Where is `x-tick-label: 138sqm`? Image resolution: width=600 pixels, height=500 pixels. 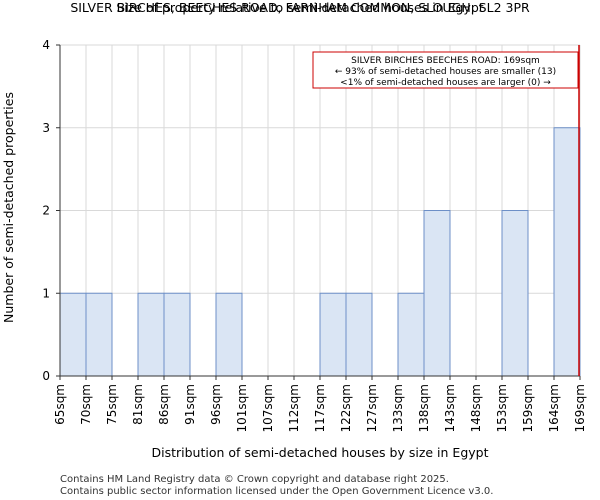 x-tick-label: 138sqm is located at coordinates (424, 408).